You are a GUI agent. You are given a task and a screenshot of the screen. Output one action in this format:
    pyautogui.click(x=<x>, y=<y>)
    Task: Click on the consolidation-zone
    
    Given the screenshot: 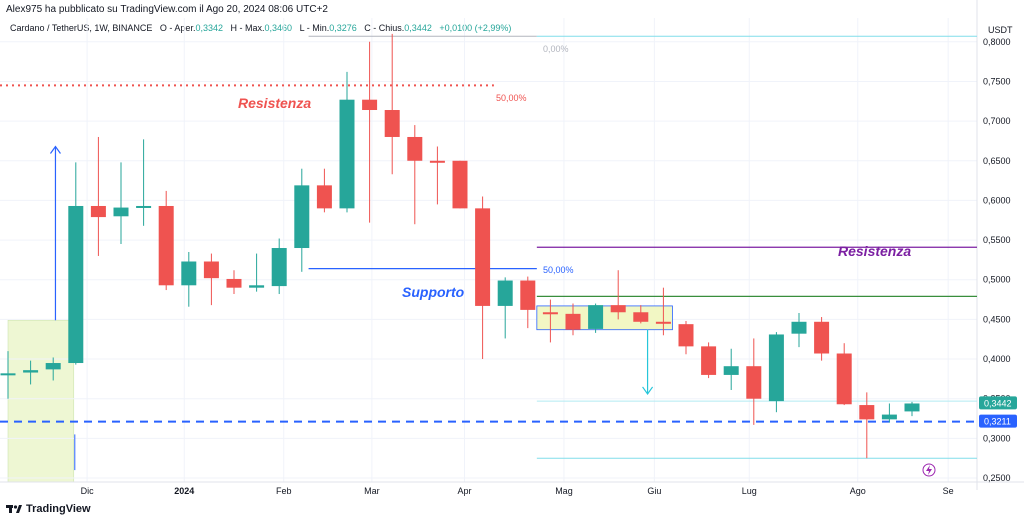 What is the action you would take?
    pyautogui.click(x=604, y=318)
    